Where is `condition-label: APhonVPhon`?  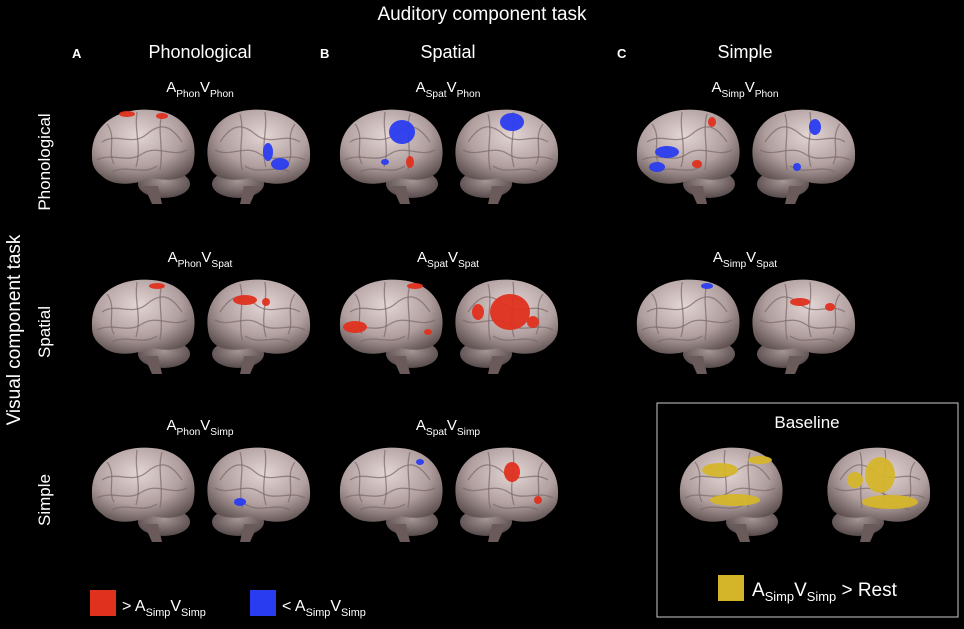 condition-label: APhonVPhon is located at coordinates (200, 89).